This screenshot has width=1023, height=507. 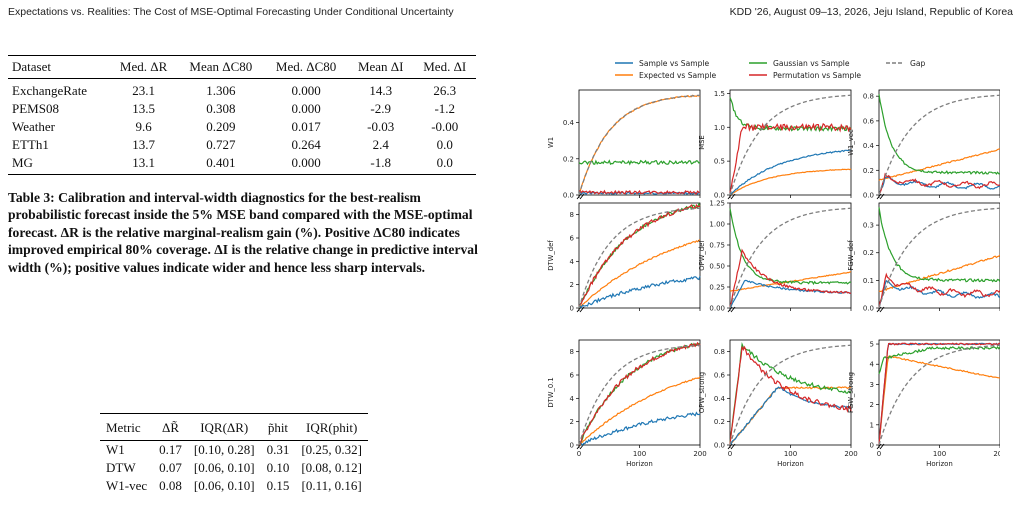 What do you see at coordinates (717, 309) in the screenshot?
I see `y-tick-label: 0.00` at bounding box center [717, 309].